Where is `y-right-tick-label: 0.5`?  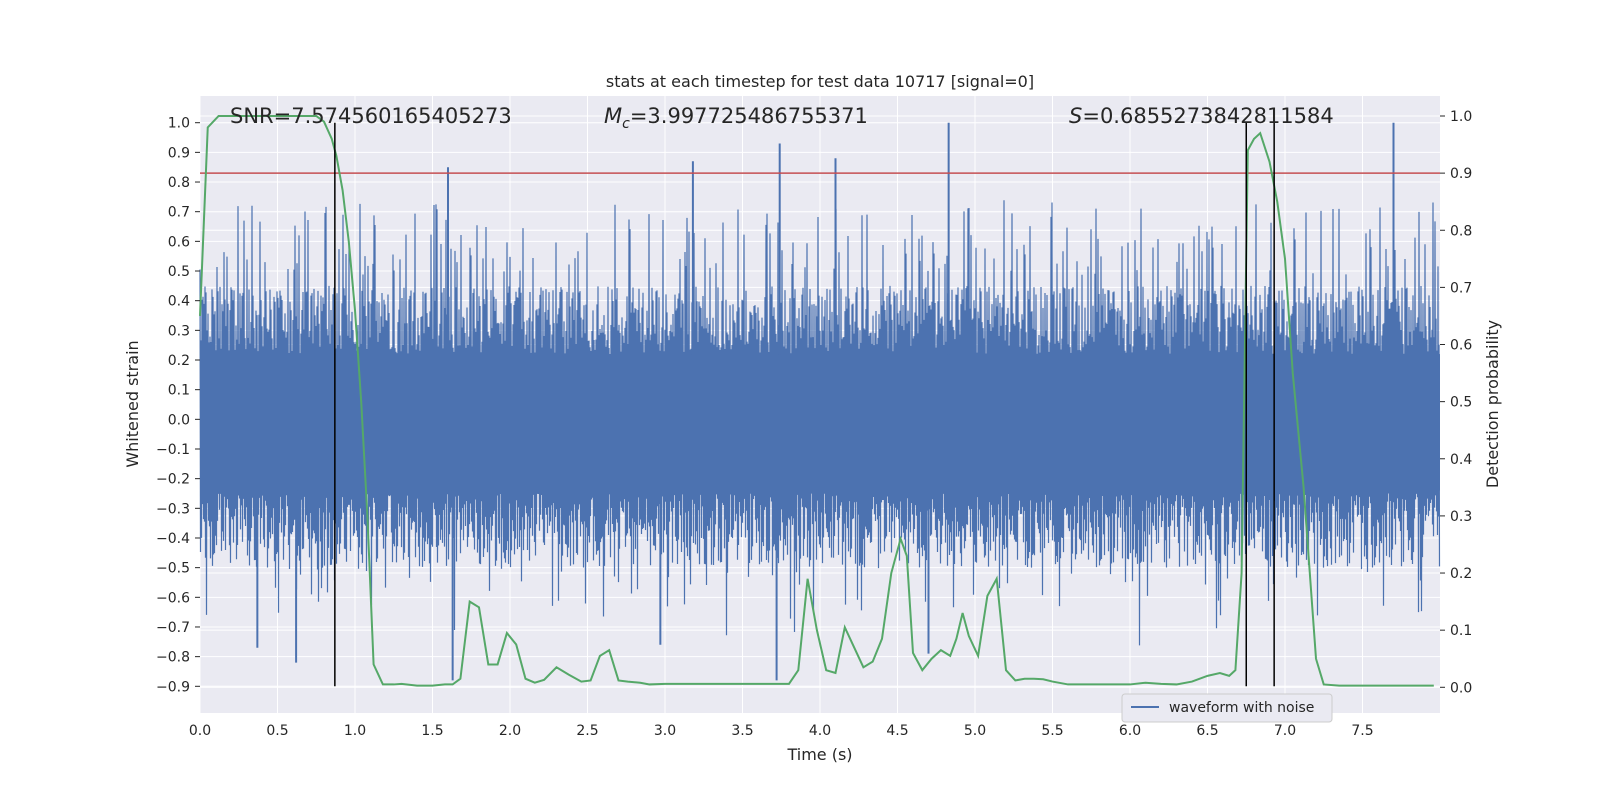
y-right-tick-label: 0.5 is located at coordinates (1461, 403).